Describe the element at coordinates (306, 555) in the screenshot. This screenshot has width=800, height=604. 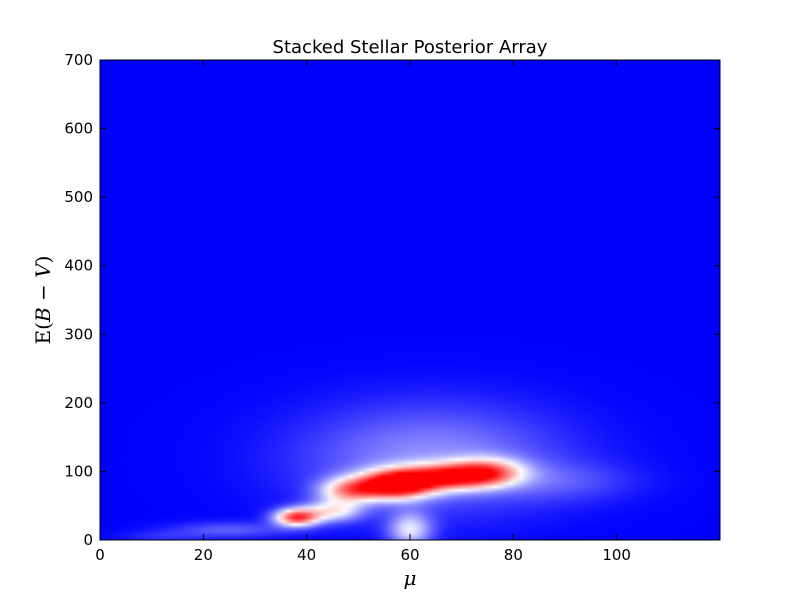
I see `x-tick-label: 40` at that location.